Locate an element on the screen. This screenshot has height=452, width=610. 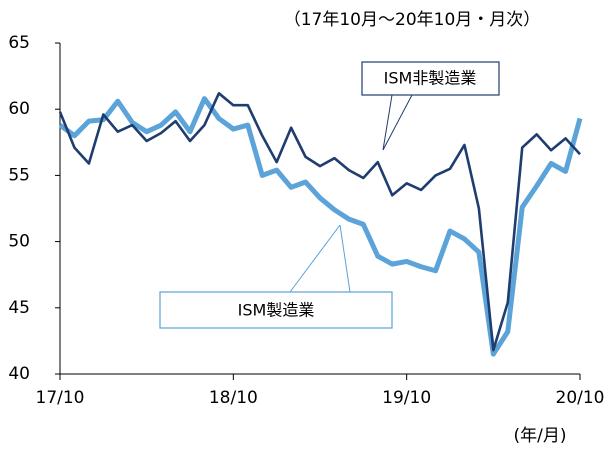
x-axis-label: (年/月) is located at coordinates (540, 436).